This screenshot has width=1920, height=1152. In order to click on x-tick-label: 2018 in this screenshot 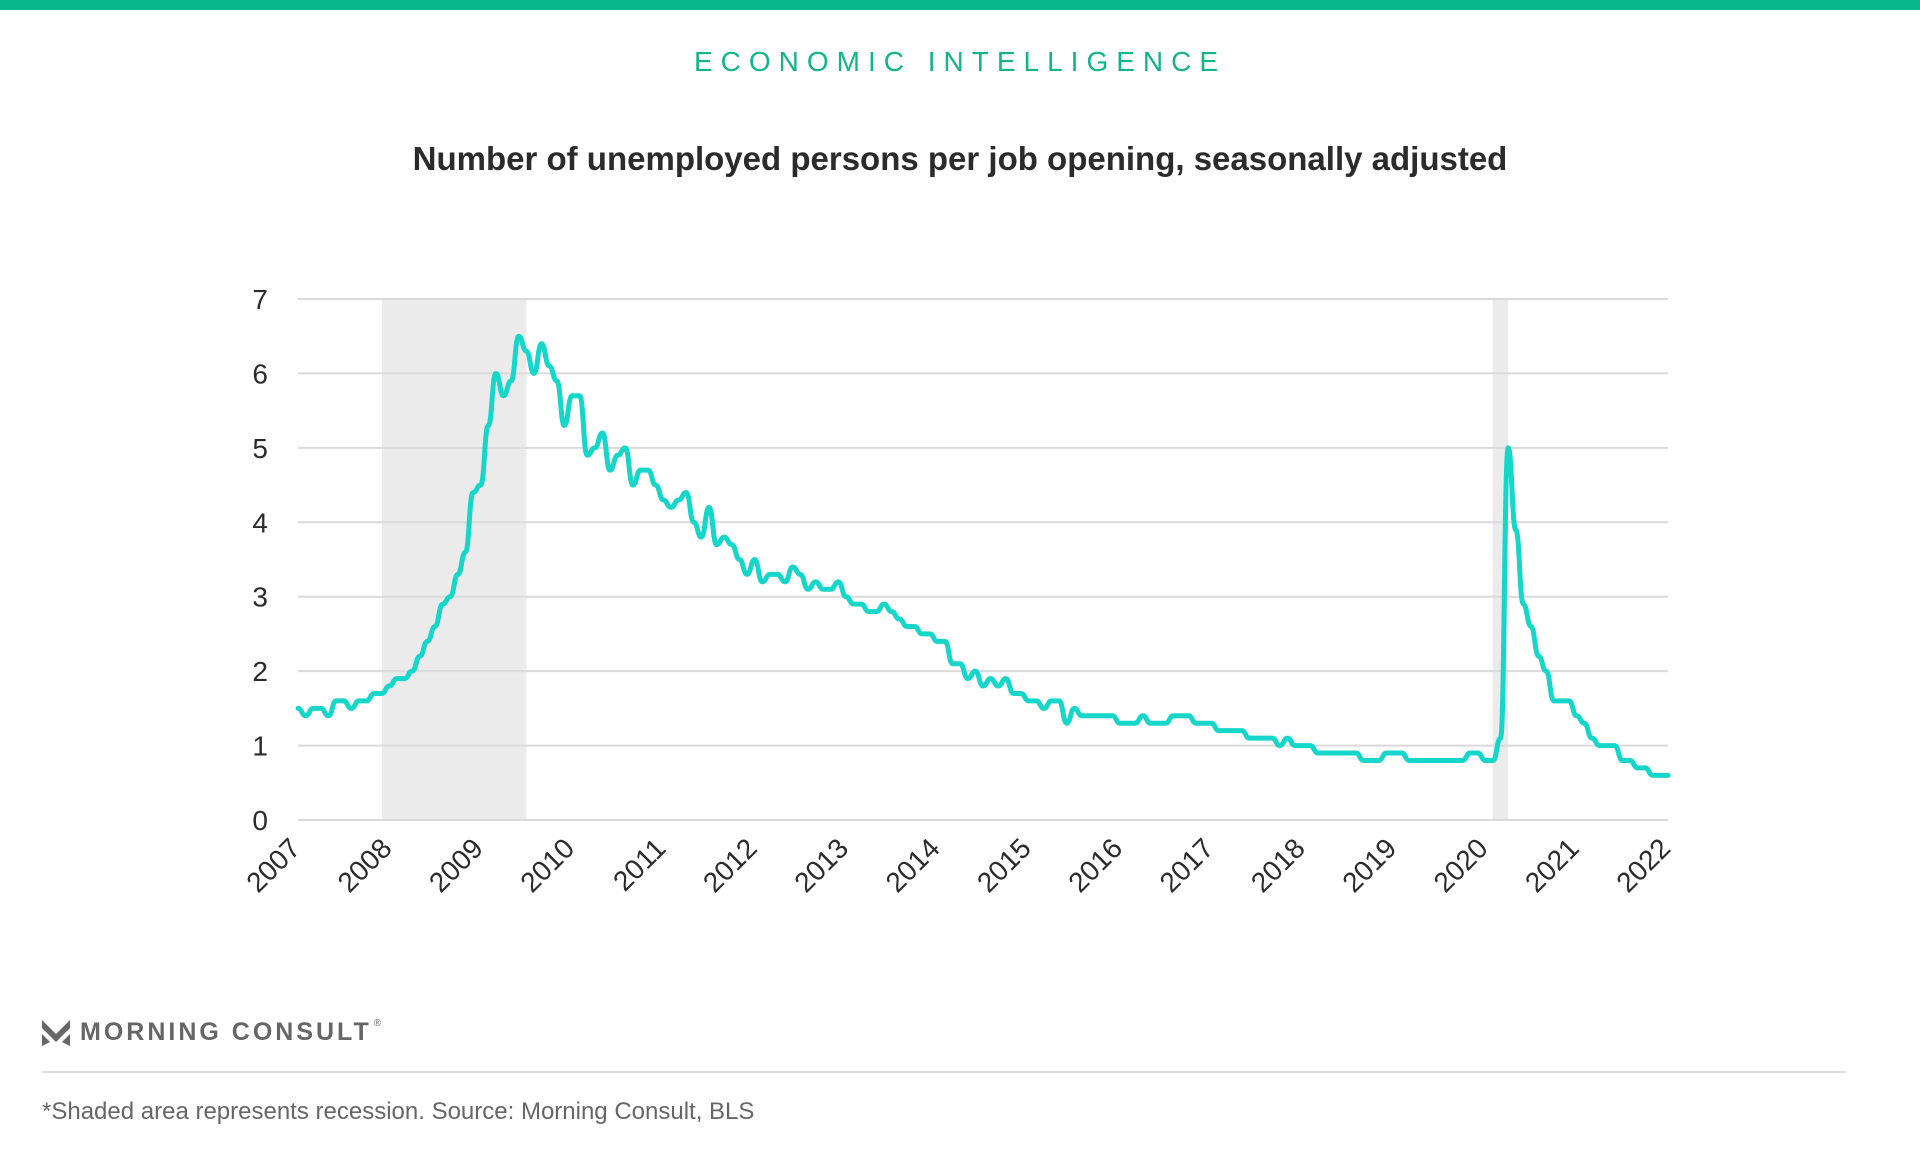, I will do `click(1278, 865)`.